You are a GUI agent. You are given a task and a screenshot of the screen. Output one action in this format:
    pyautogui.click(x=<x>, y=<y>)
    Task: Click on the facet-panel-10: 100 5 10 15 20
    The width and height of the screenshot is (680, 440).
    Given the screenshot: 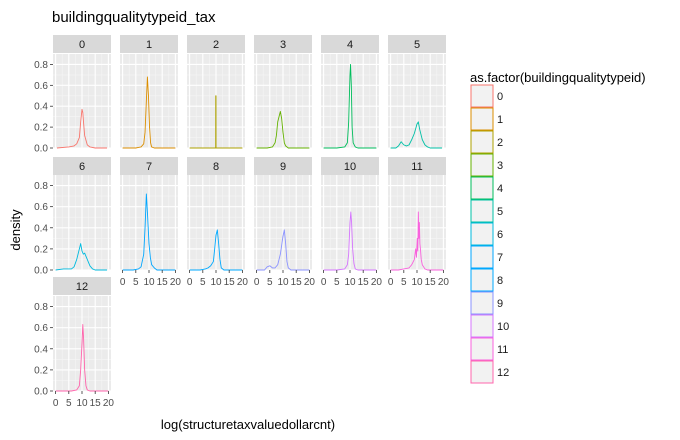 What is the action you would take?
    pyautogui.click(x=351, y=222)
    